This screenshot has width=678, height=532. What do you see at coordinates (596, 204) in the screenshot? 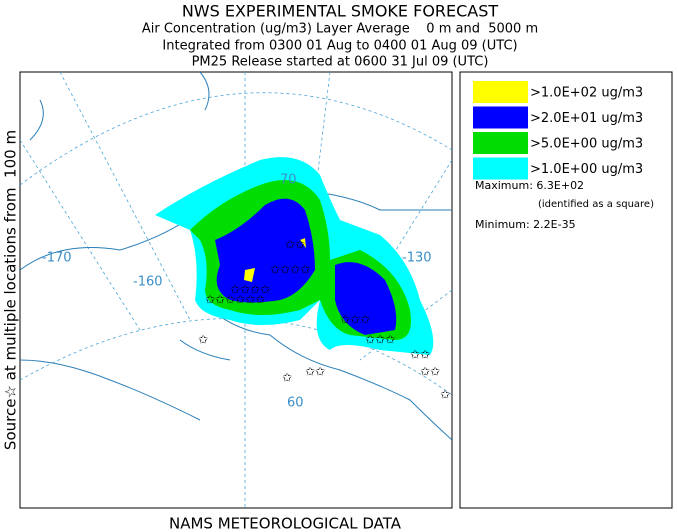
I see `legend-note: (identified as a square)` at bounding box center [596, 204].